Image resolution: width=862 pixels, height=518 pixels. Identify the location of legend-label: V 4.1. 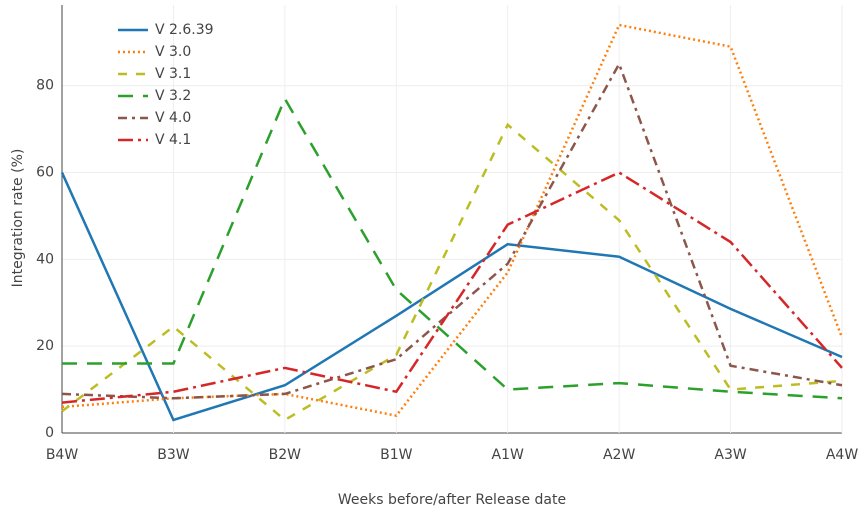
(173, 140).